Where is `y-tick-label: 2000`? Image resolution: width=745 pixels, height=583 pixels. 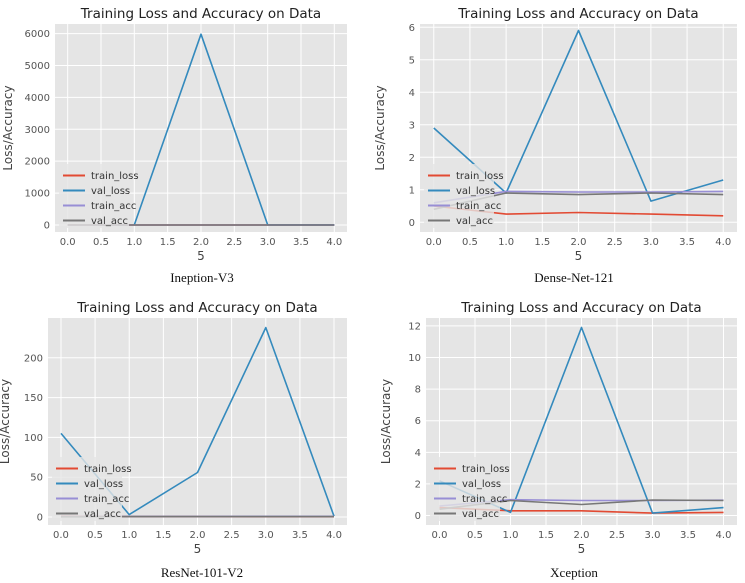
y-tick-label: 2000 is located at coordinates (37, 162).